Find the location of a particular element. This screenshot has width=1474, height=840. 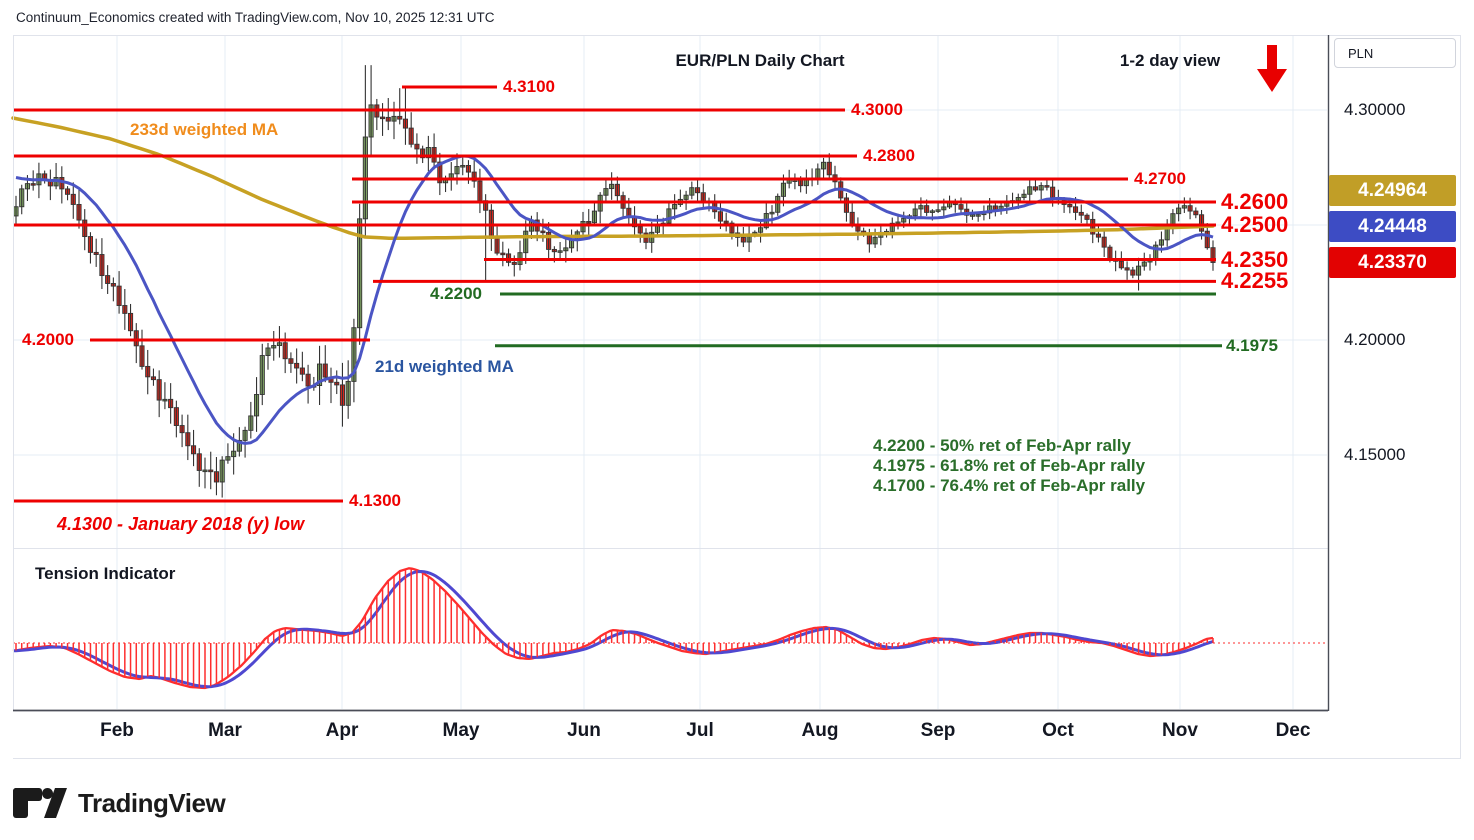

month-label-Oct: Oct is located at coordinates (1058, 730).